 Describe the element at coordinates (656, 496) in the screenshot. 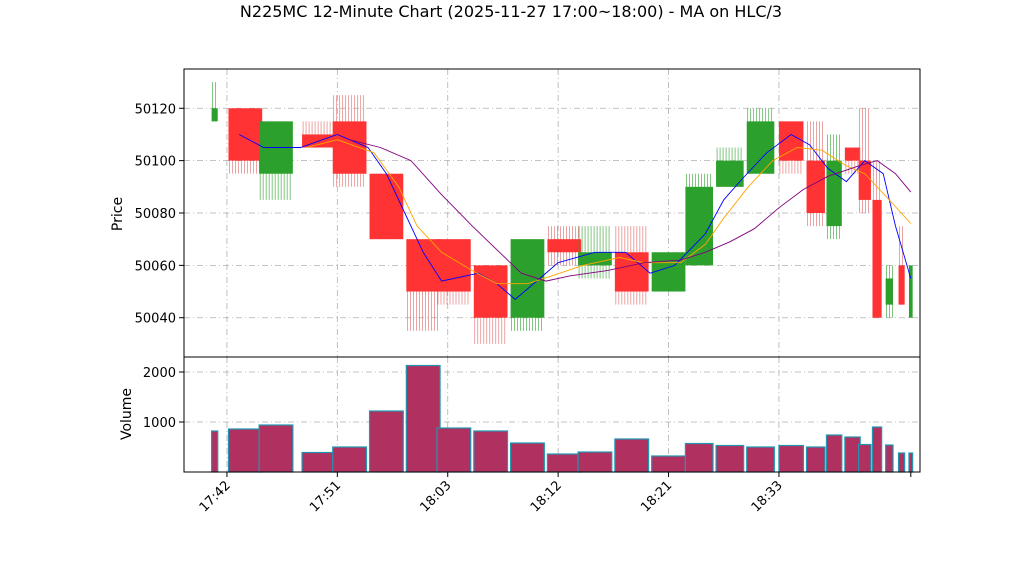

I see `x-tick-label: 18:21` at that location.